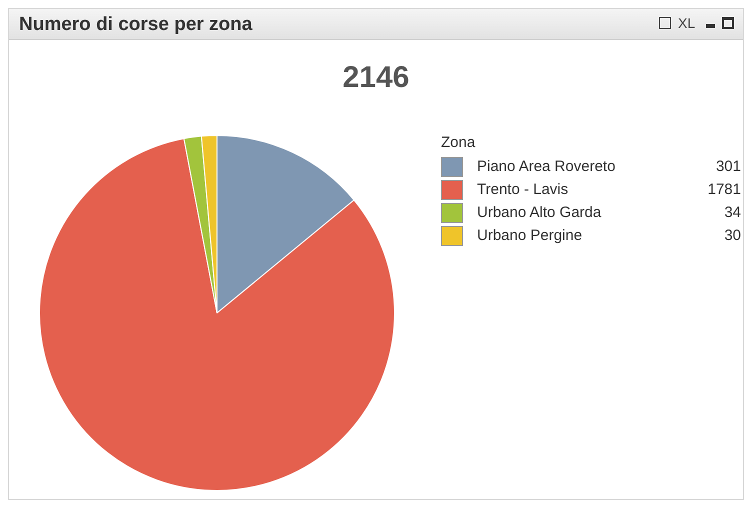 Image resolution: width=750 pixels, height=507 pixels. What do you see at coordinates (732, 235) in the screenshot?
I see `data-label: 30` at bounding box center [732, 235].